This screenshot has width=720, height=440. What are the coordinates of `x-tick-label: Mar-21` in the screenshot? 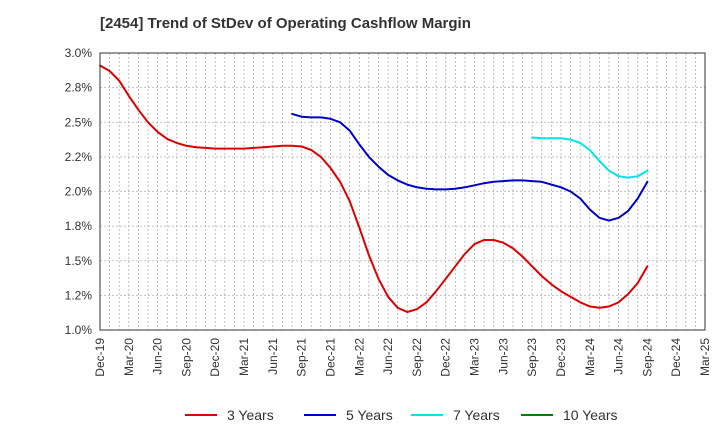 It's located at (244, 357).